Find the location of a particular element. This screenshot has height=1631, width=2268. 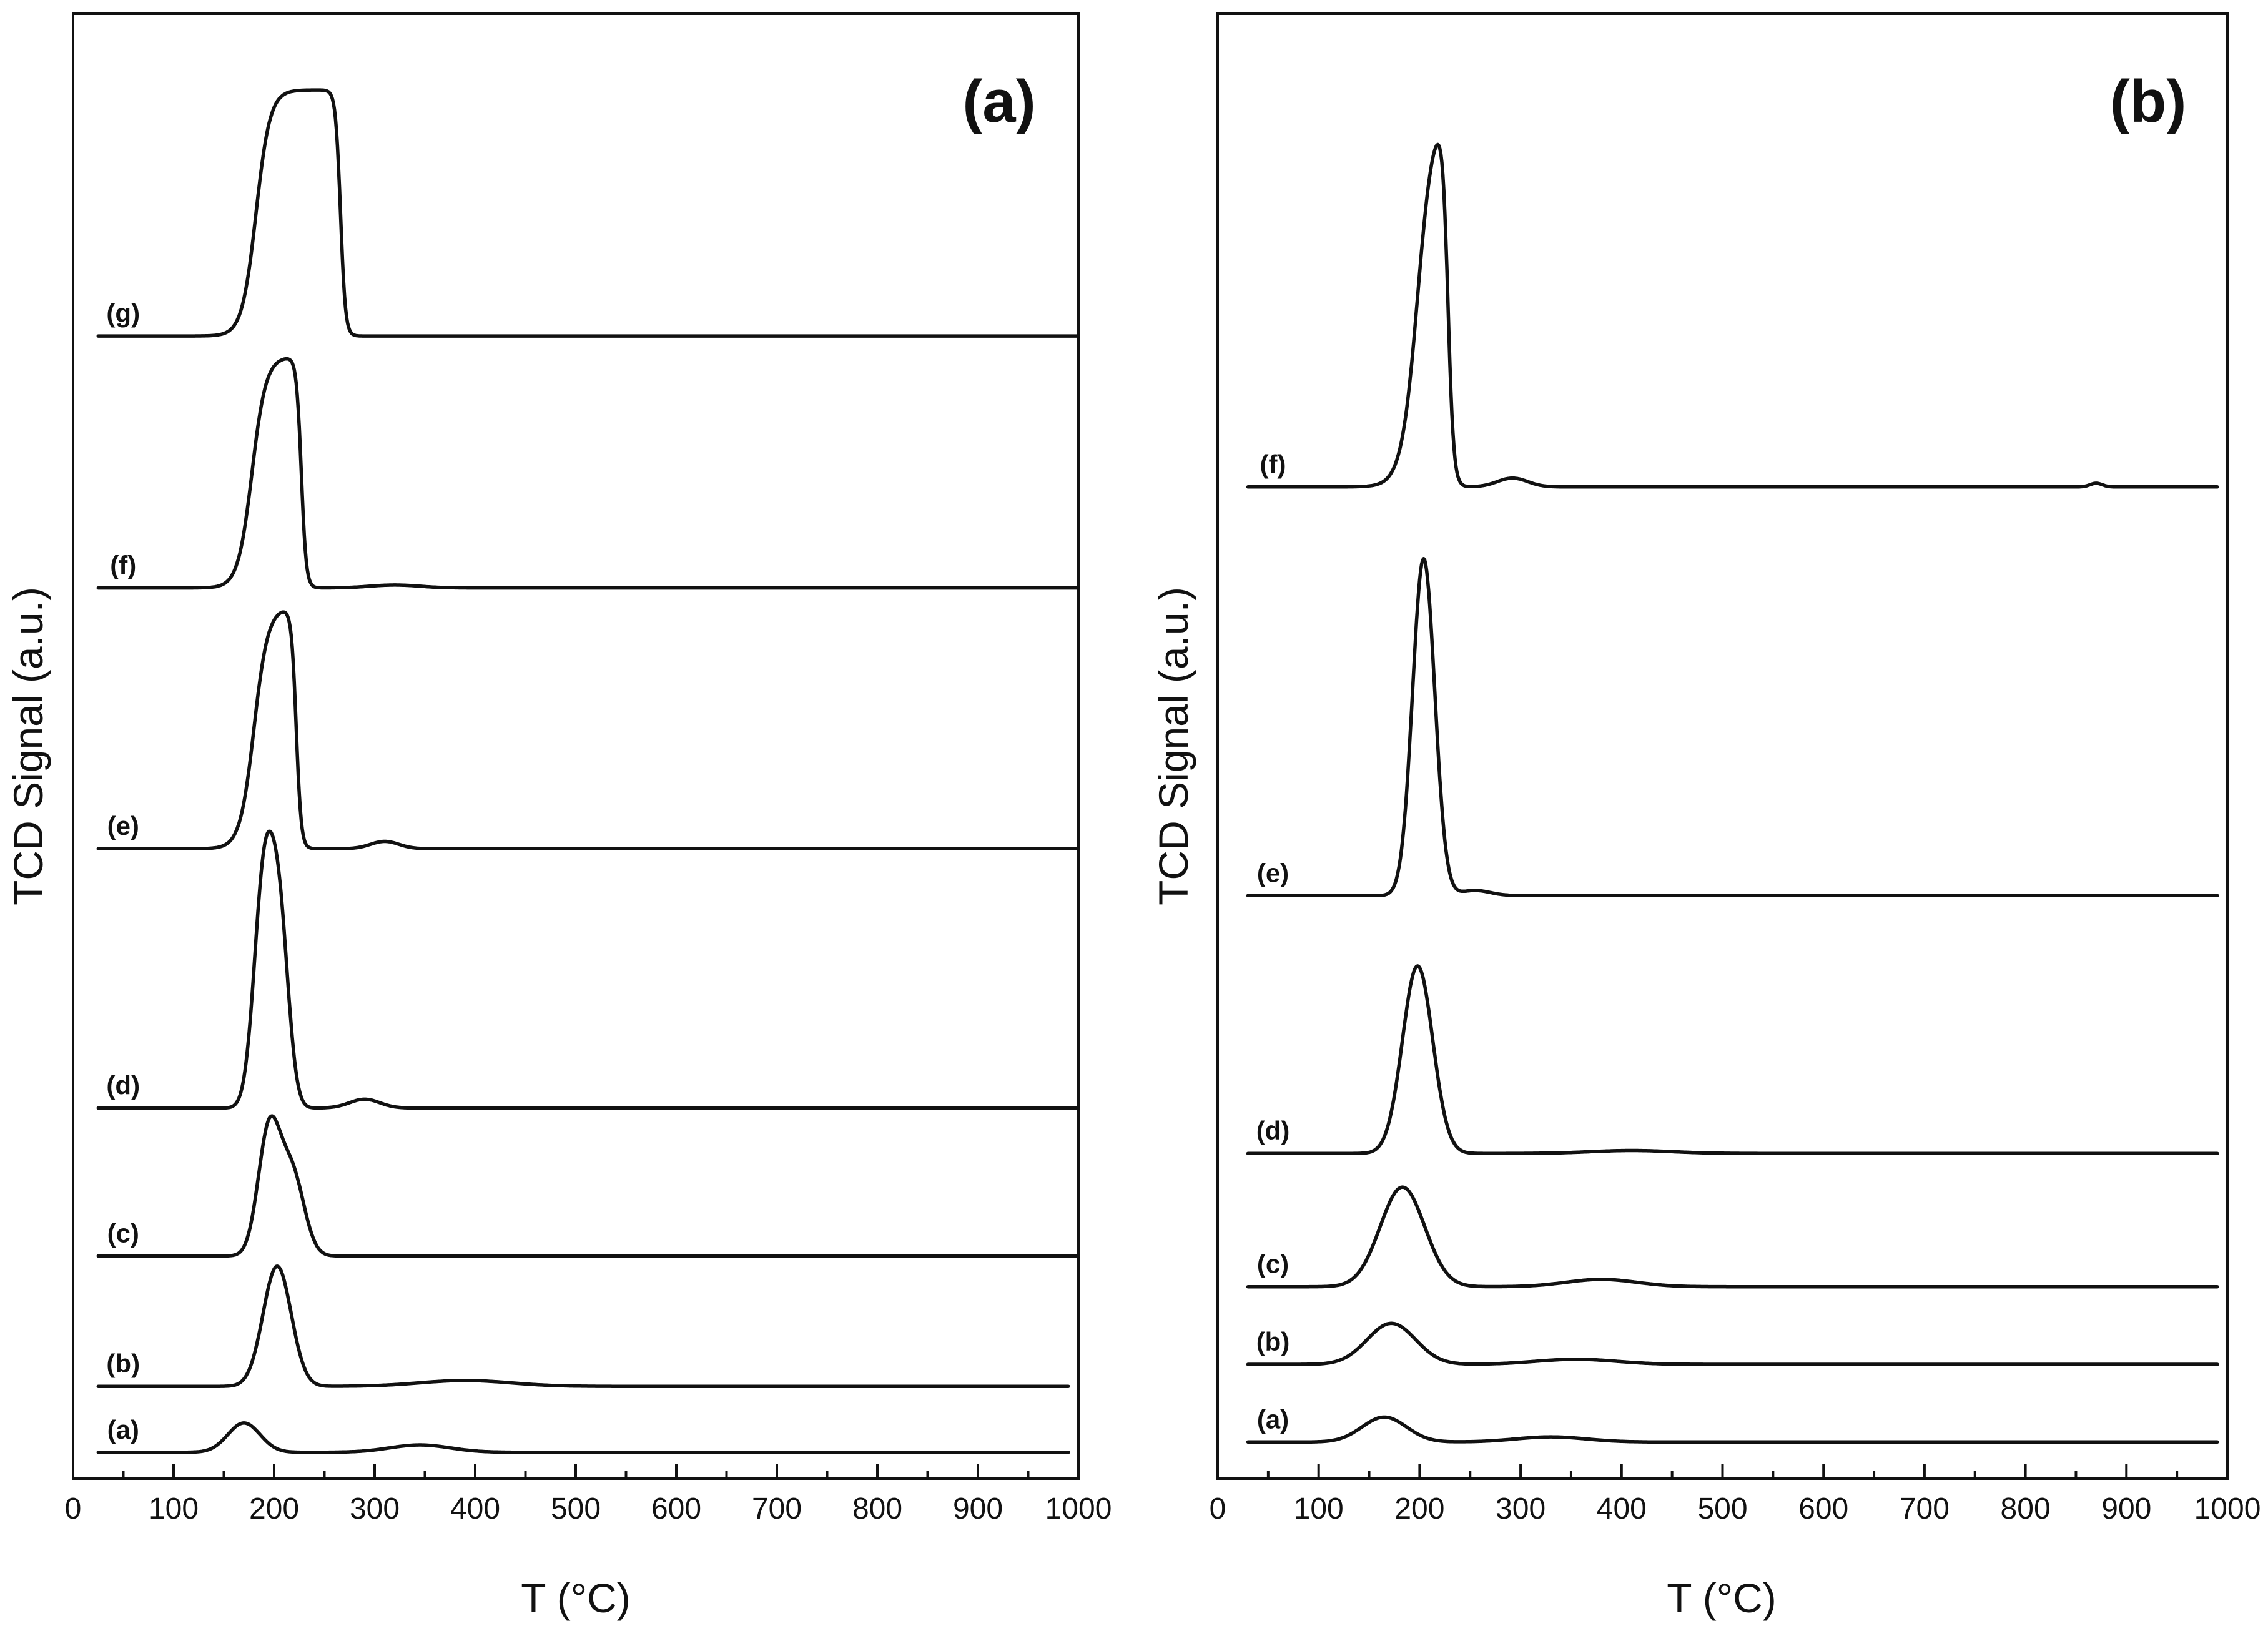

panel-b-x-axis-title: T (°C) is located at coordinates (1721, 1598).